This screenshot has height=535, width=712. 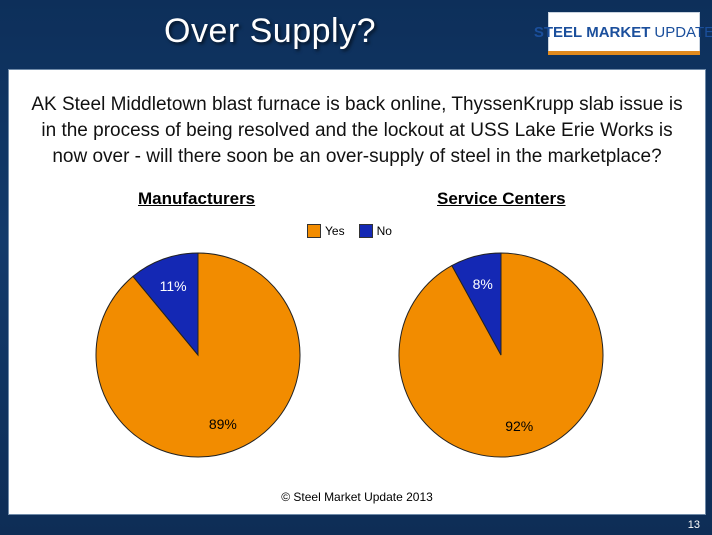 What do you see at coordinates (683, 32) in the screenshot?
I see `logo-word-update: UPDATE` at bounding box center [683, 32].